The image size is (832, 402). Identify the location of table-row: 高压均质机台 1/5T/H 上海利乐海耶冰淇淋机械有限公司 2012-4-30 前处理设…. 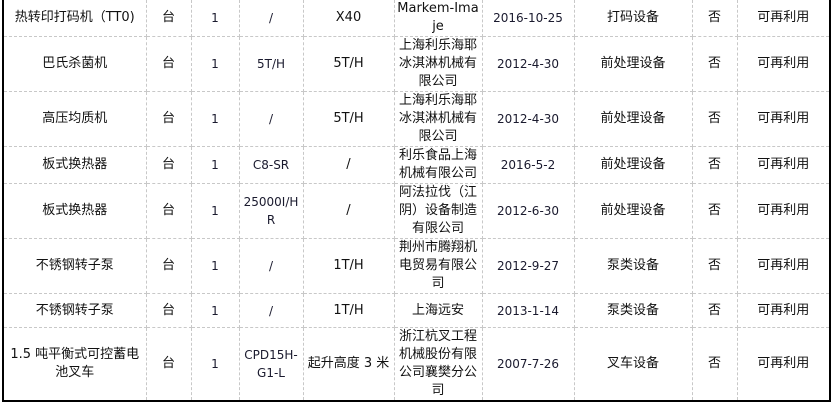
(416, 119).